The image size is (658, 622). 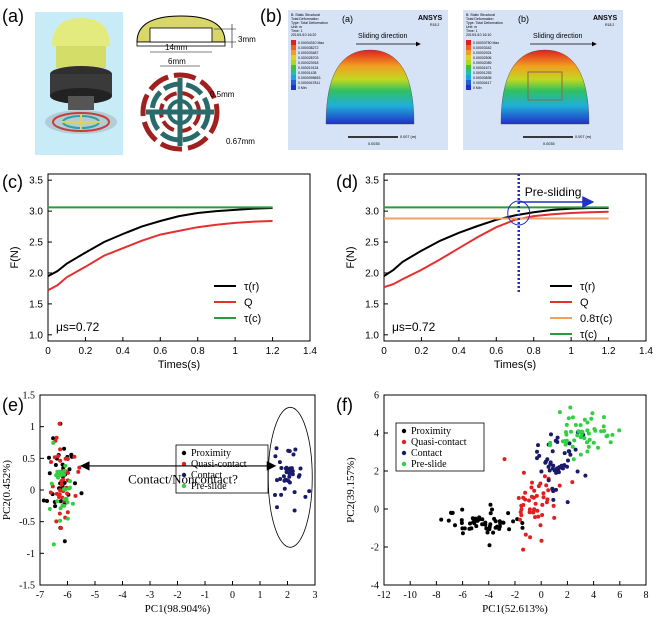 I want to click on y-tick-label-c: 2.0, so click(x=36, y=273).